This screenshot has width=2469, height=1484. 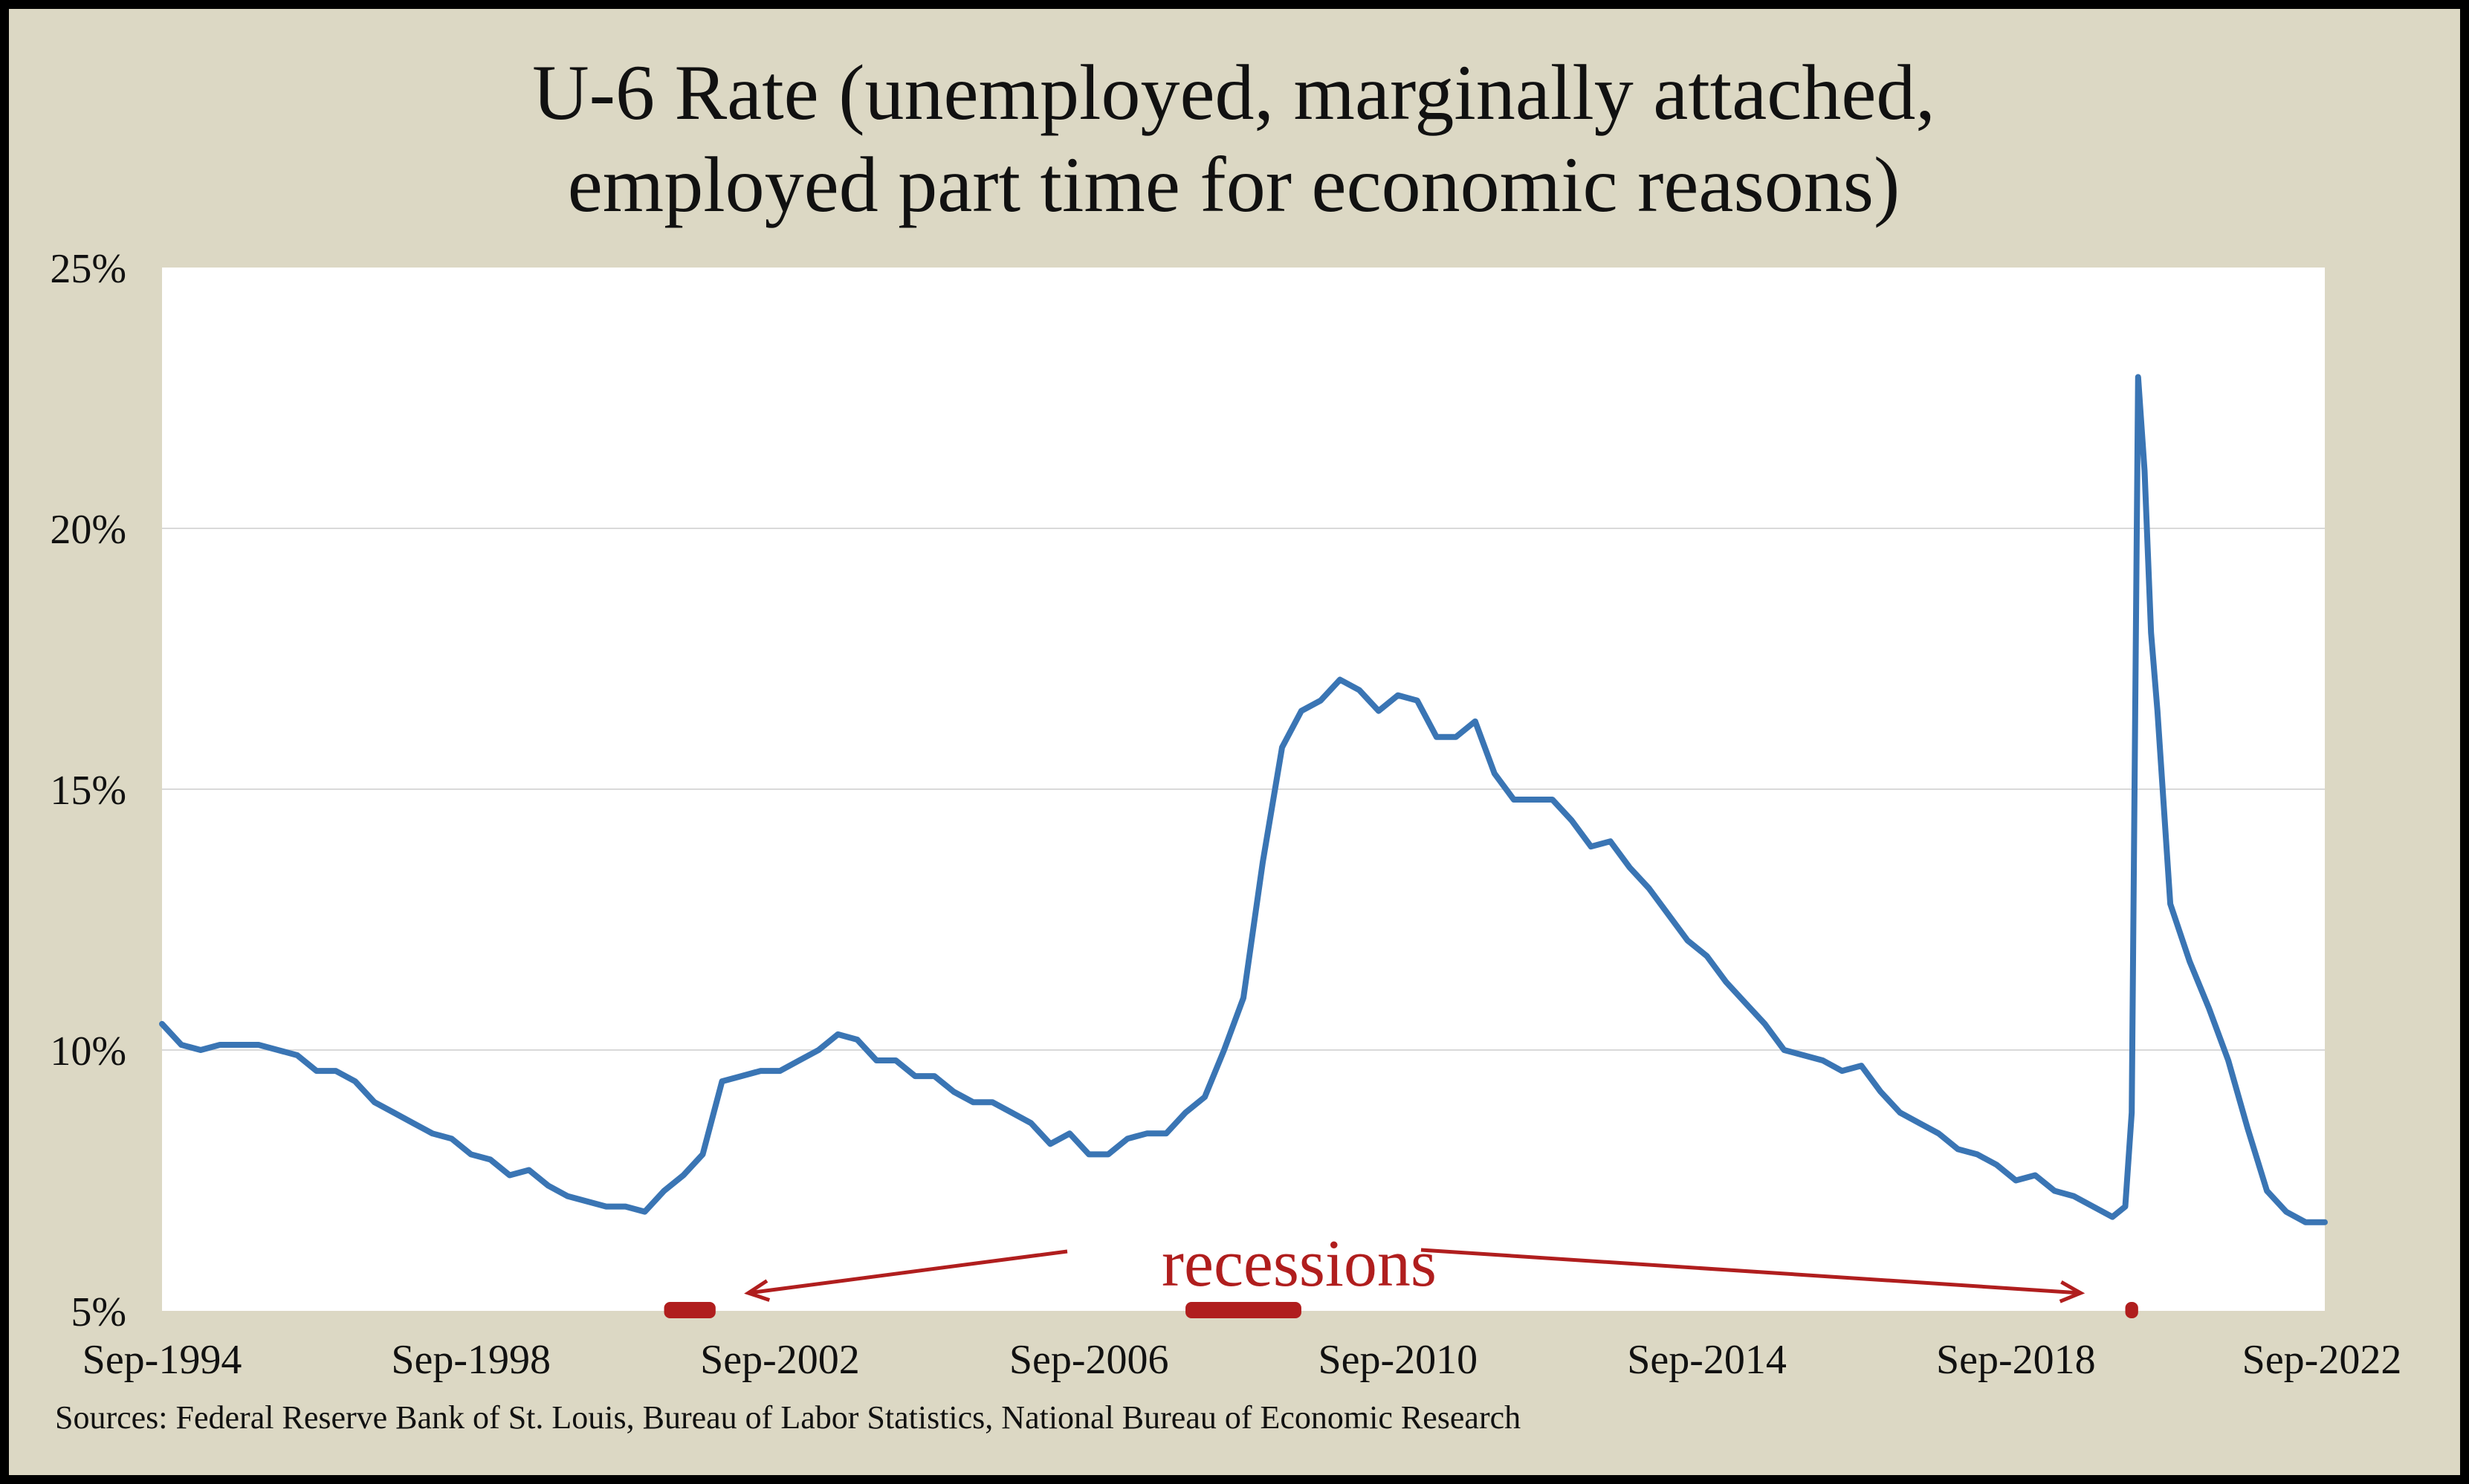 I want to click on y-tick-label: 10%, so click(x=88, y=1052).